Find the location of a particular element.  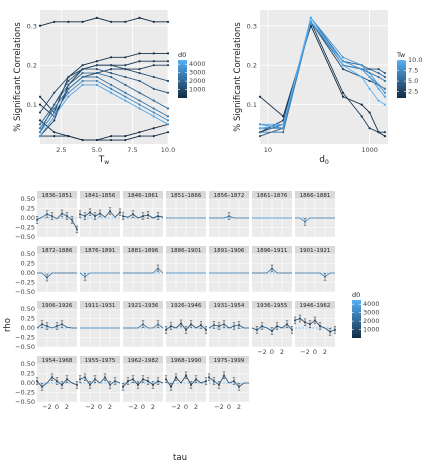

facet-panel: 1846–1861 is located at coordinates (142, 214).